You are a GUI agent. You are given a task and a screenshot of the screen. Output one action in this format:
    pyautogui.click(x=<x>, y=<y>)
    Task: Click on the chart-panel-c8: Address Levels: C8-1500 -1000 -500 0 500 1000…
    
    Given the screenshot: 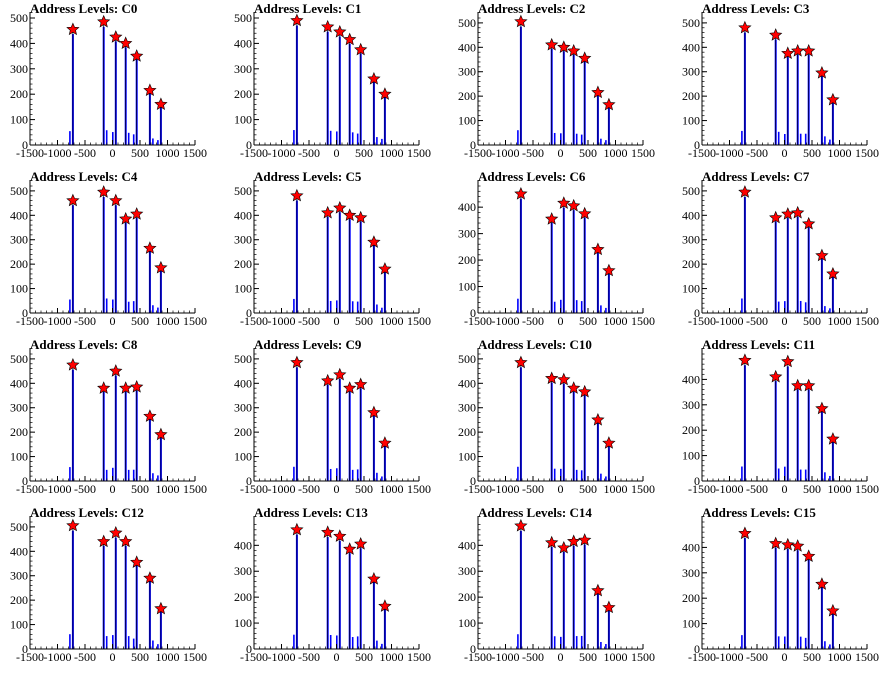 What is the action you would take?
    pyautogui.click(x=108, y=416)
    